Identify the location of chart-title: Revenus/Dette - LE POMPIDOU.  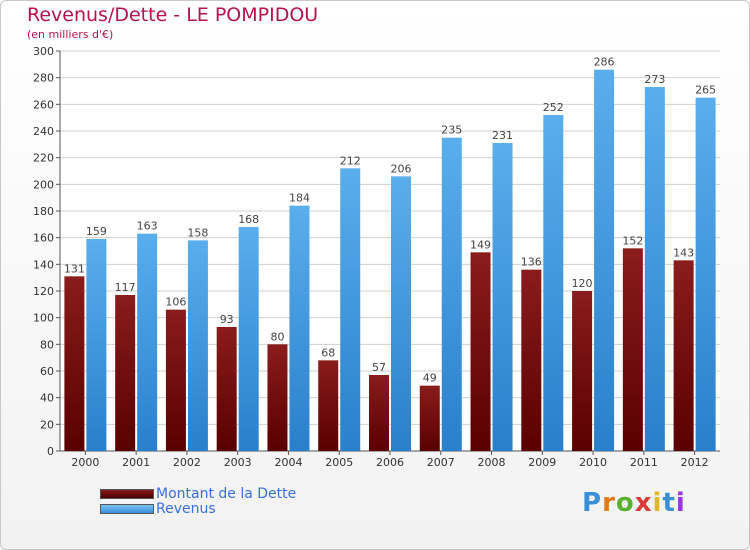
(173, 15).